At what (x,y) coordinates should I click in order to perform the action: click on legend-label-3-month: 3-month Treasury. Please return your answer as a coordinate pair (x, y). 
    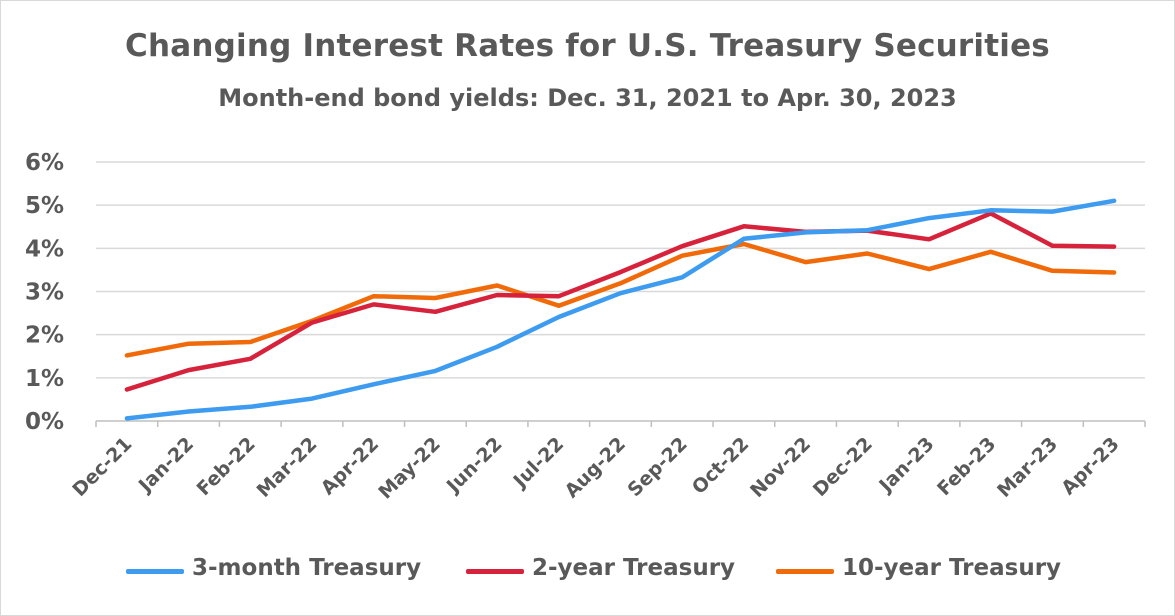
    Looking at the image, I should click on (307, 568).